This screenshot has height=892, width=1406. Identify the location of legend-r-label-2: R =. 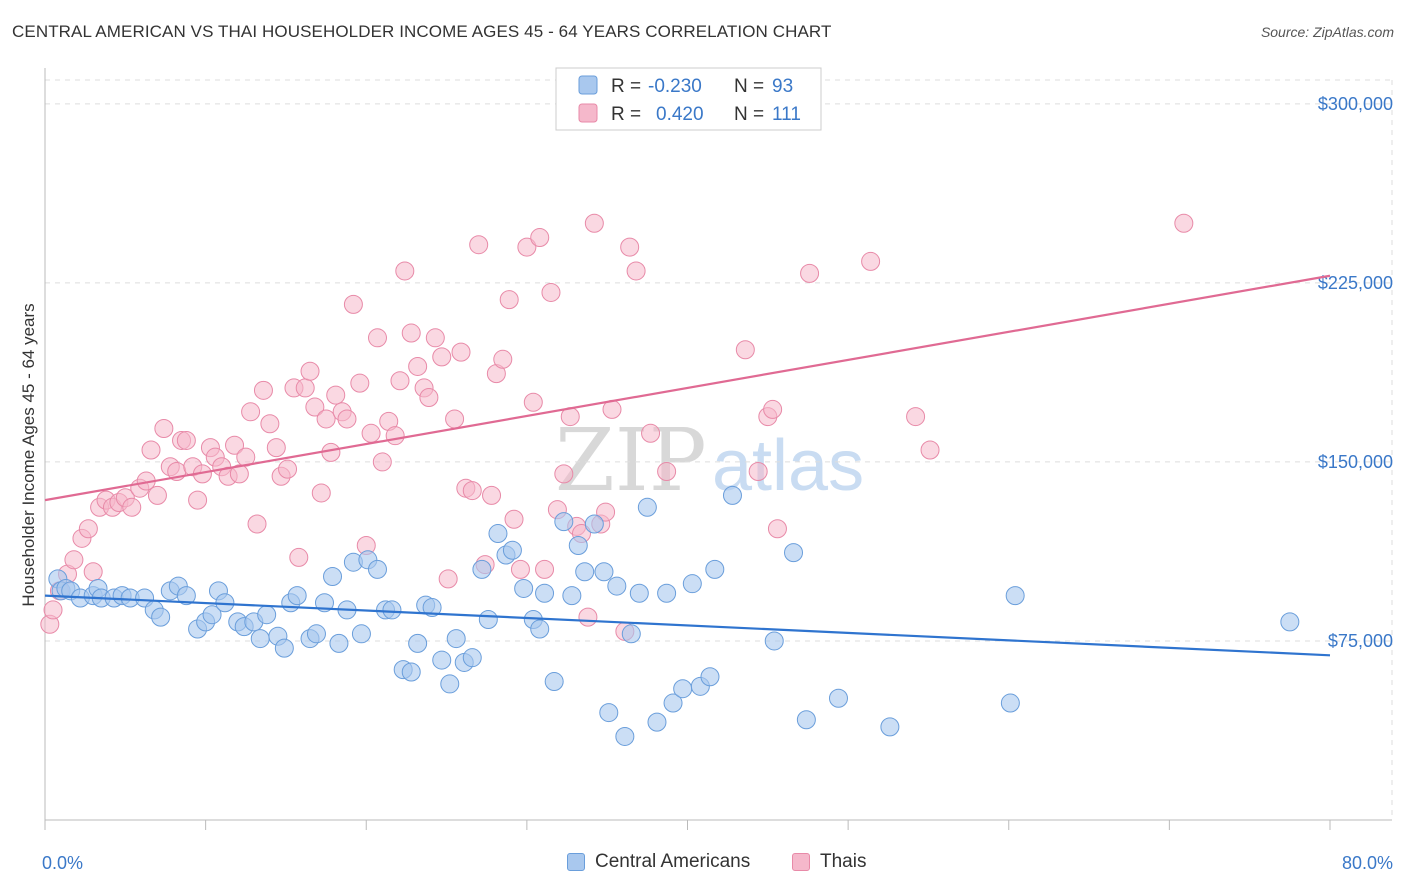
(626, 114).